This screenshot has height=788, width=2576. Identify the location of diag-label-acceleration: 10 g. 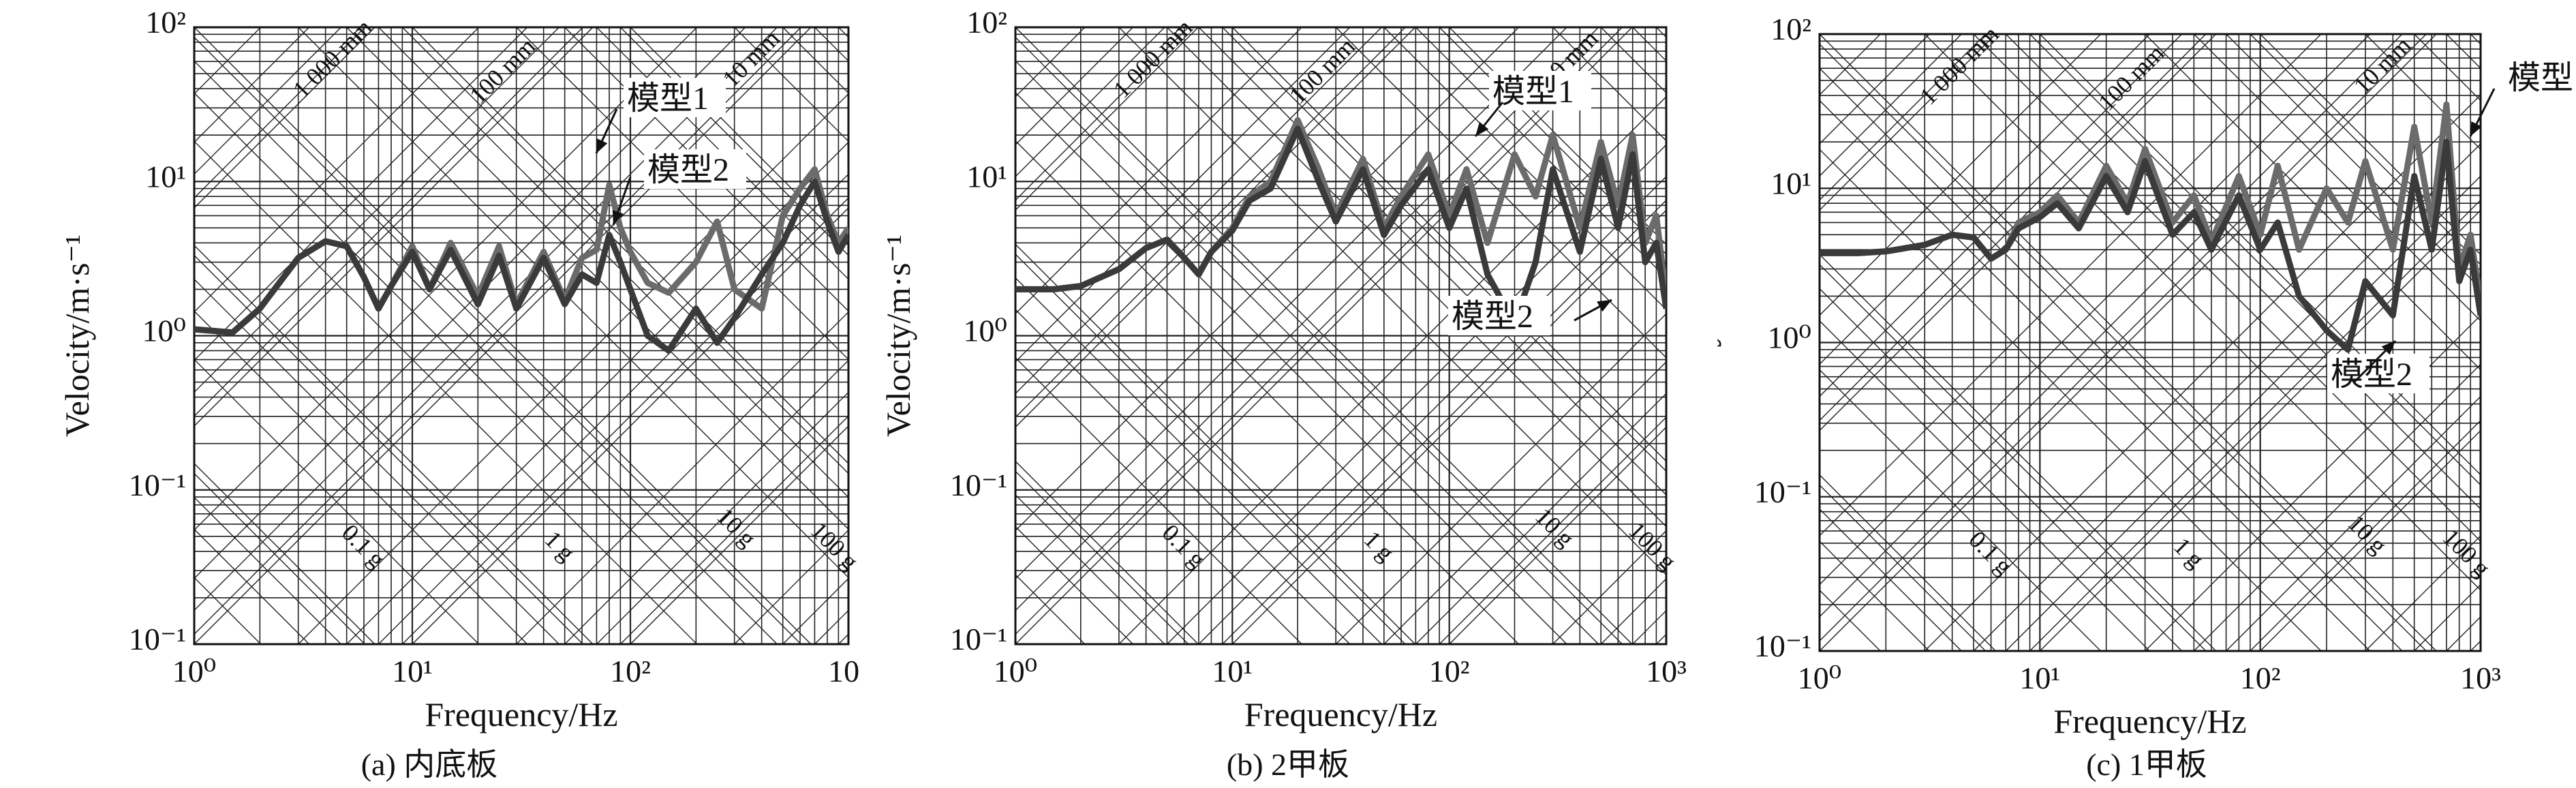
(1555, 527).